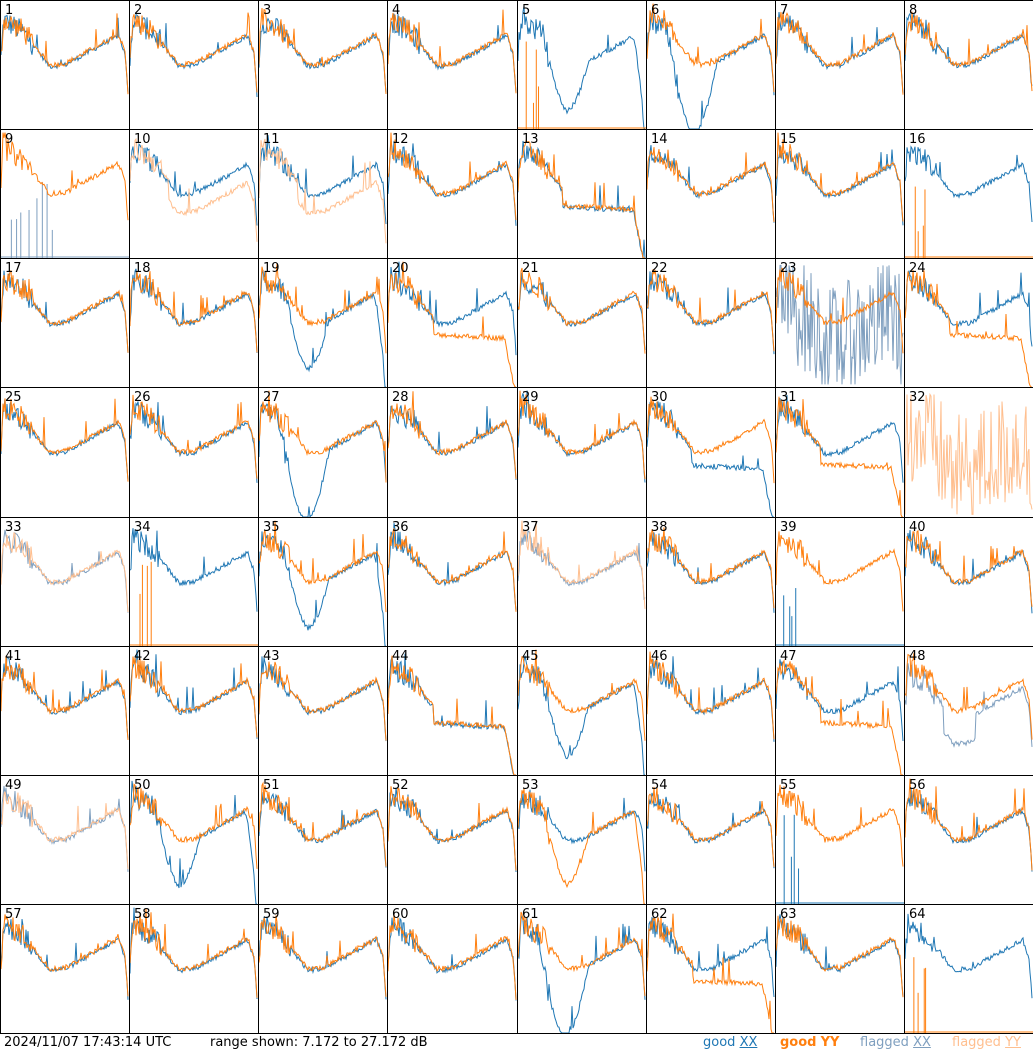 The width and height of the screenshot is (1033, 1053). I want to click on antenna-number: 37, so click(530, 527).